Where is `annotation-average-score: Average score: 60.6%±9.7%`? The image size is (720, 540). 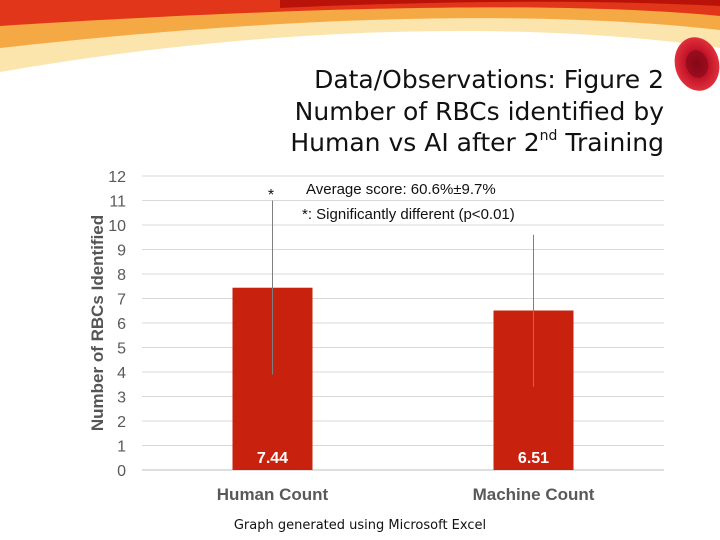
annotation-average-score: Average score: 60.6%±9.7% is located at coordinates (401, 189).